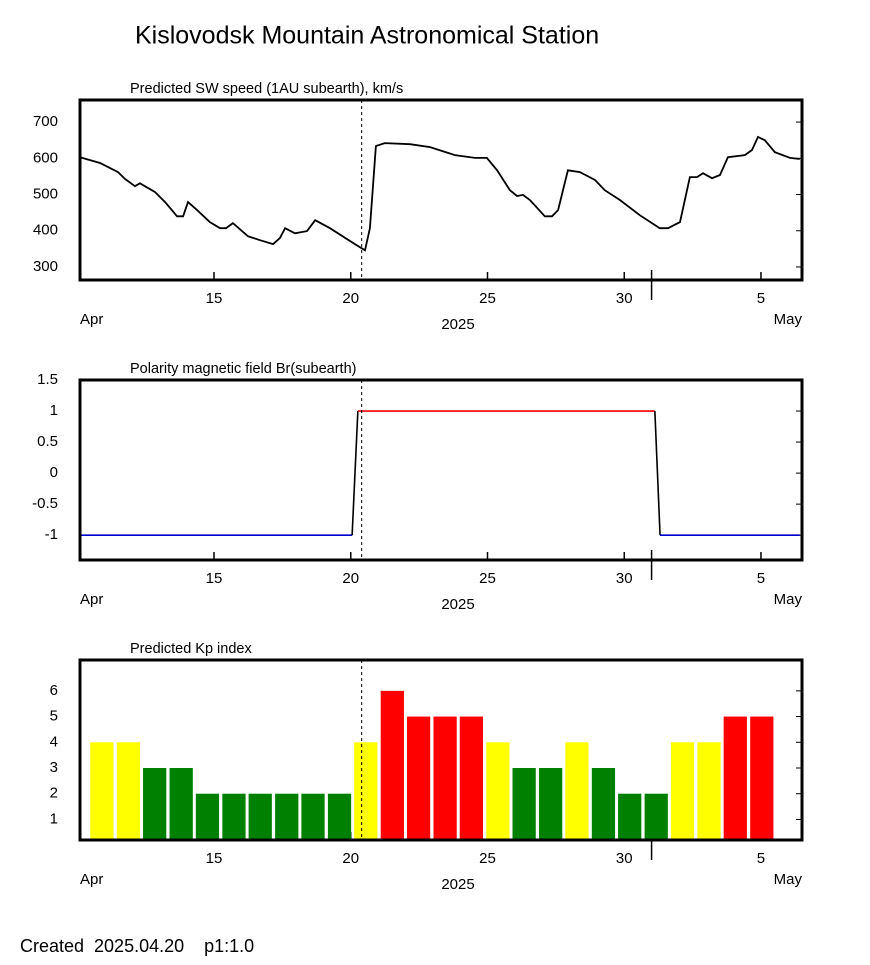  What do you see at coordinates (243, 369) in the screenshot?
I see `panel-title: Polarity magnetic field Br(subearth)` at bounding box center [243, 369].